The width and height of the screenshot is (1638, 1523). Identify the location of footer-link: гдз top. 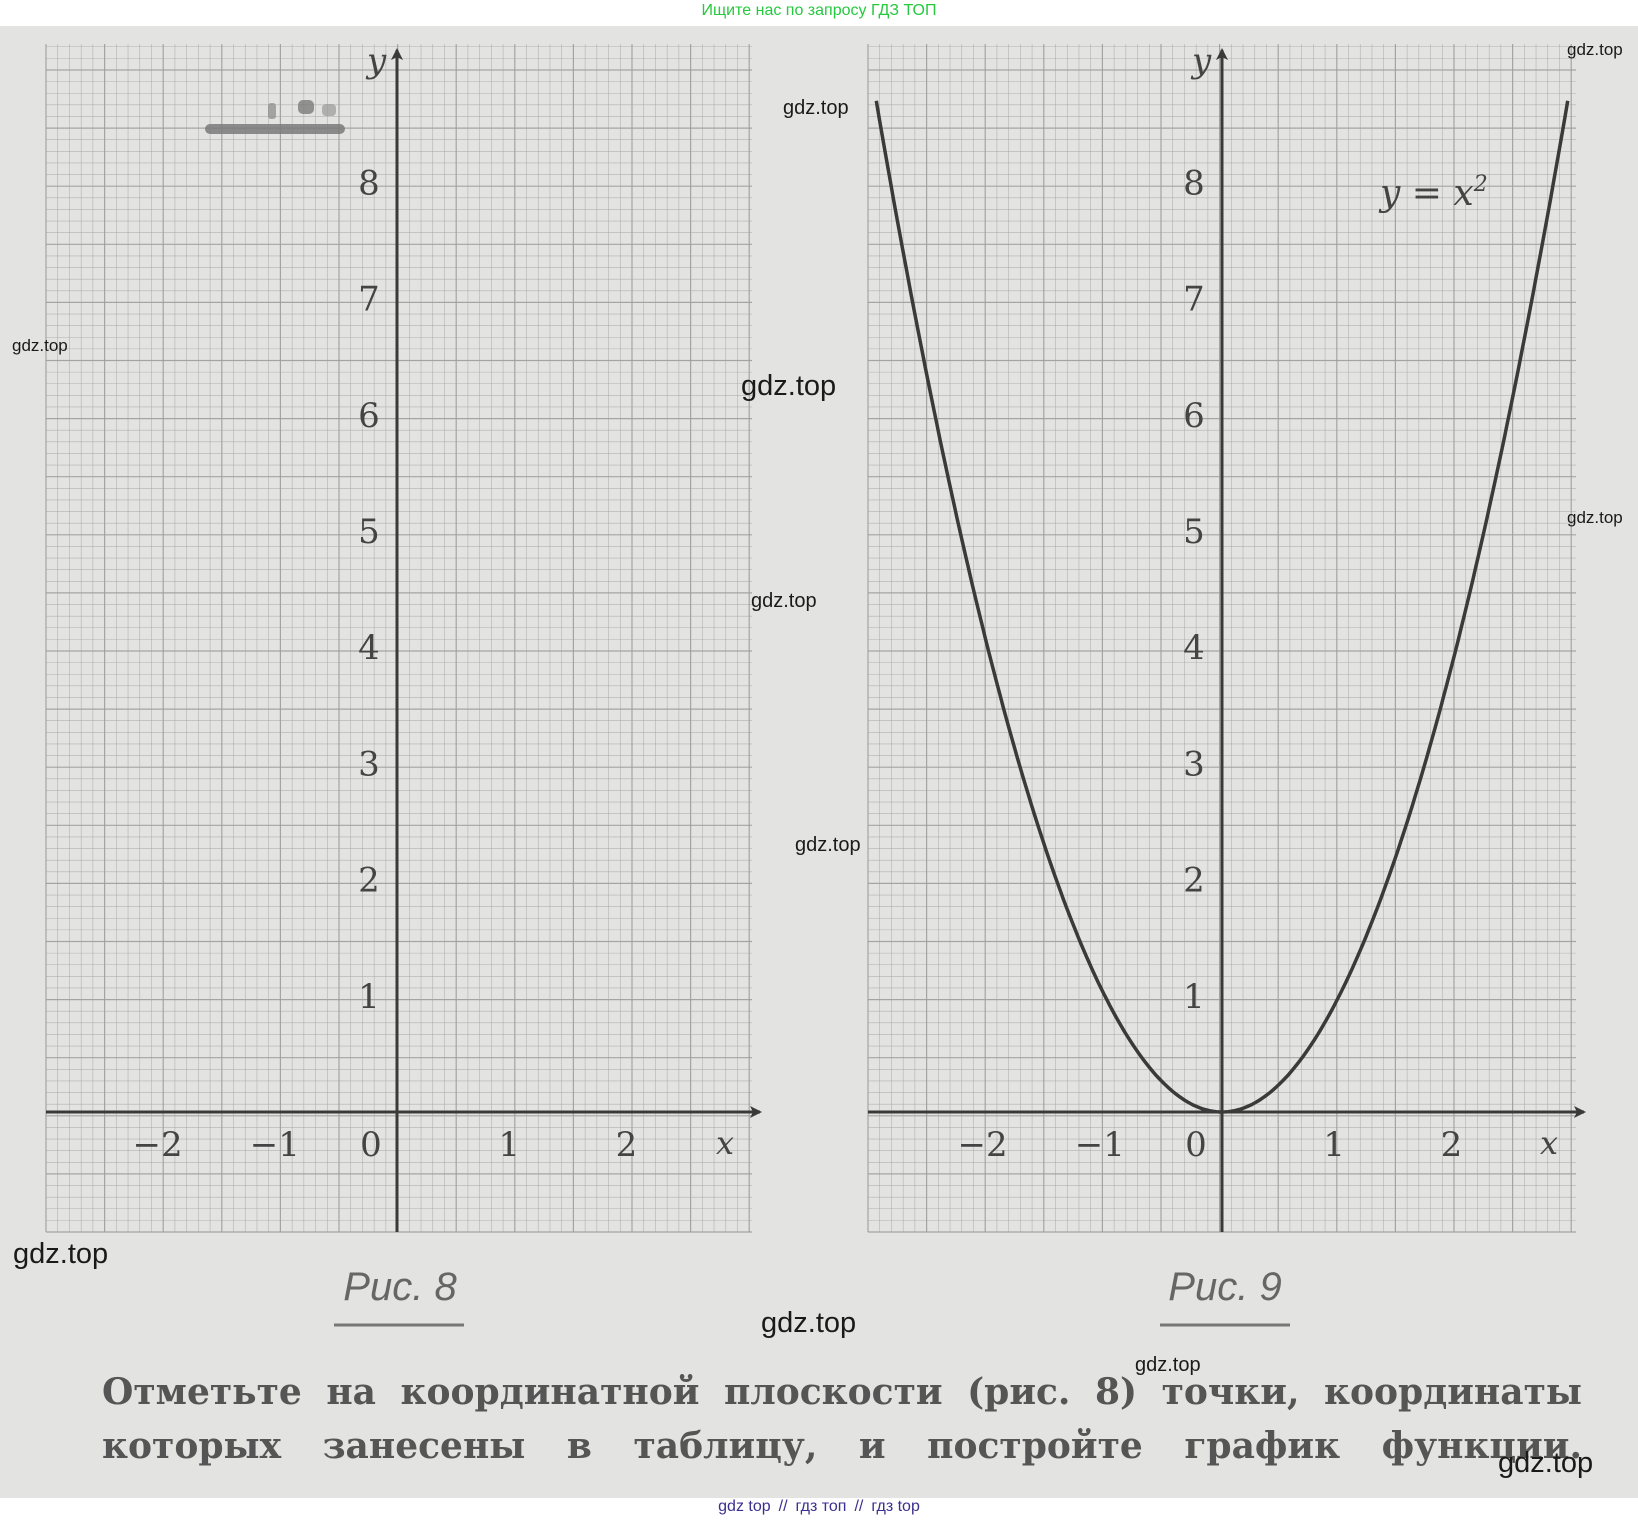
(895, 1506).